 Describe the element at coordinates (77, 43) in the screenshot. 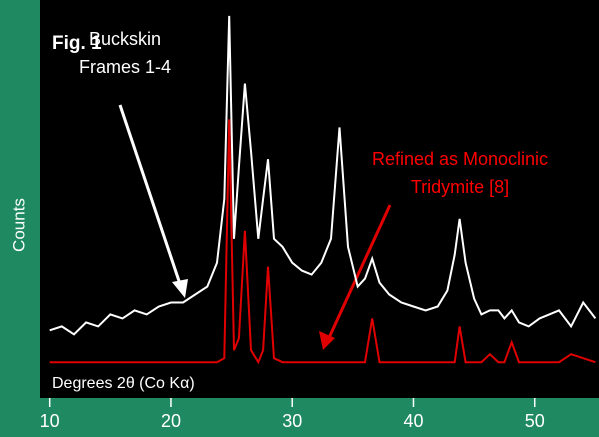

I see `chart-title: Fig. 1` at that location.